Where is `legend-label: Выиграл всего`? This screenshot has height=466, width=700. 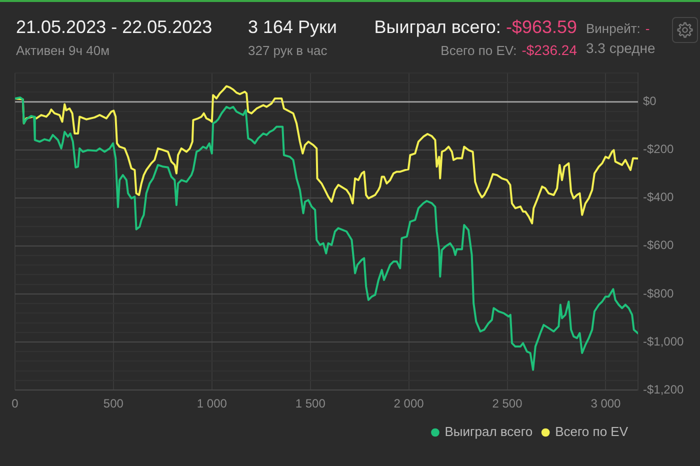 legend-label: Выиграл всего is located at coordinates (488, 432).